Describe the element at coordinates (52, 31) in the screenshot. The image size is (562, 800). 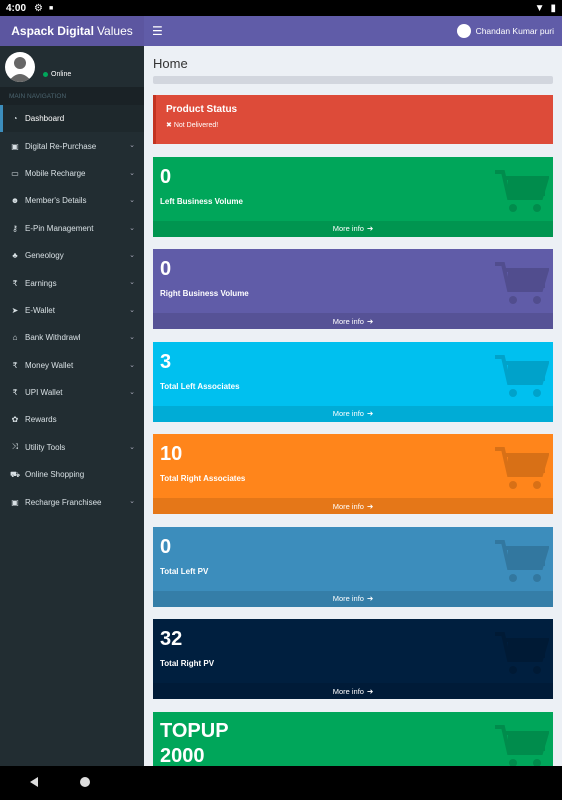
I see `brand-bold: Aspack Digital` at that location.